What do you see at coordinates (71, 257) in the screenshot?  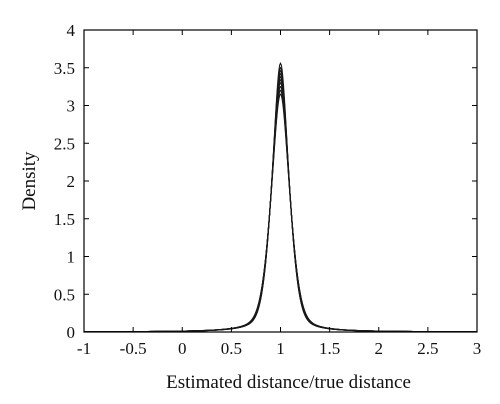 I see `y-tick-label: 1` at bounding box center [71, 257].